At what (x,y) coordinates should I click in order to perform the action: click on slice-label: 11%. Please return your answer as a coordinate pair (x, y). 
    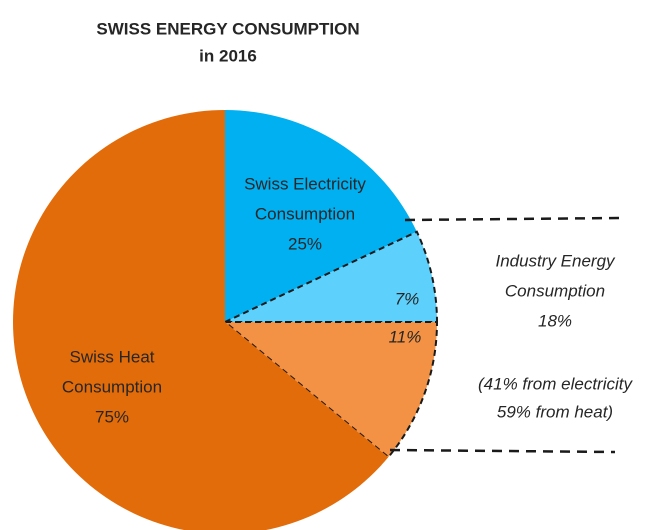
    Looking at the image, I should click on (405, 336).